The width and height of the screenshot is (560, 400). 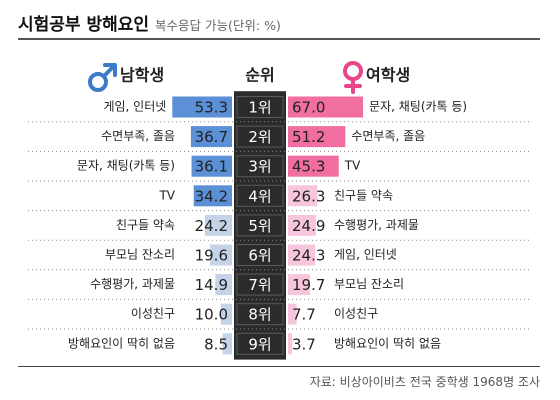 What do you see at coordinates (121, 343) in the screenshot?
I see `male-category-label: 방해요인이 딱히 없음` at bounding box center [121, 343].